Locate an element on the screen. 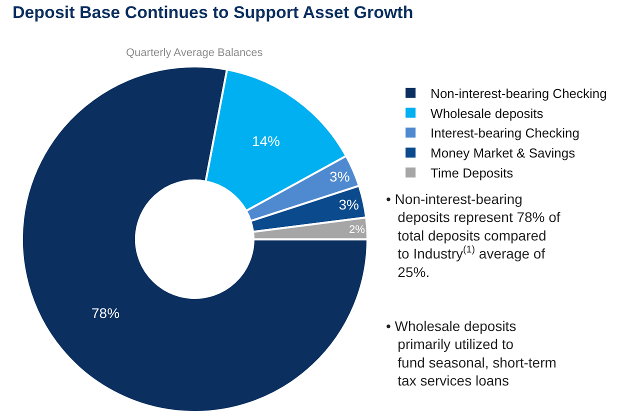  data-label: 14% is located at coordinates (266, 141).